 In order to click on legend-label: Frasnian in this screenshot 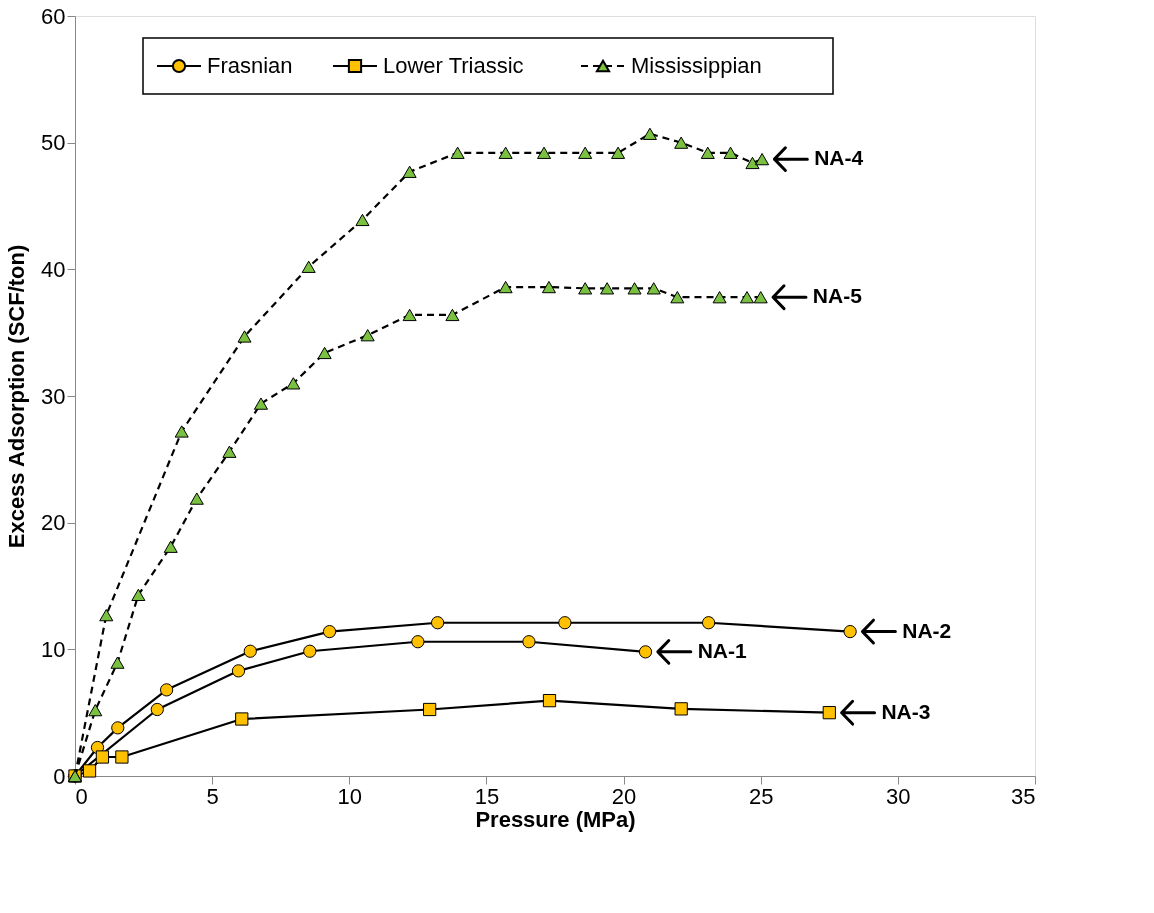, I will do `click(250, 65)`.